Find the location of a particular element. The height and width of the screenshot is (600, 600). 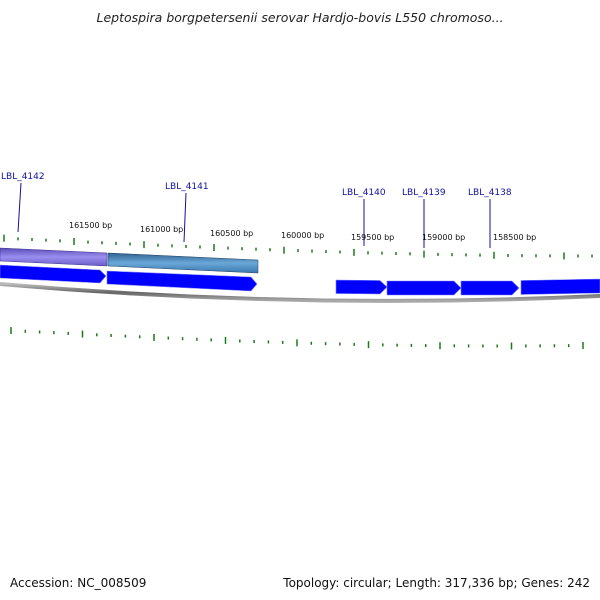

bp-label: 159000 bp is located at coordinates (443, 237).